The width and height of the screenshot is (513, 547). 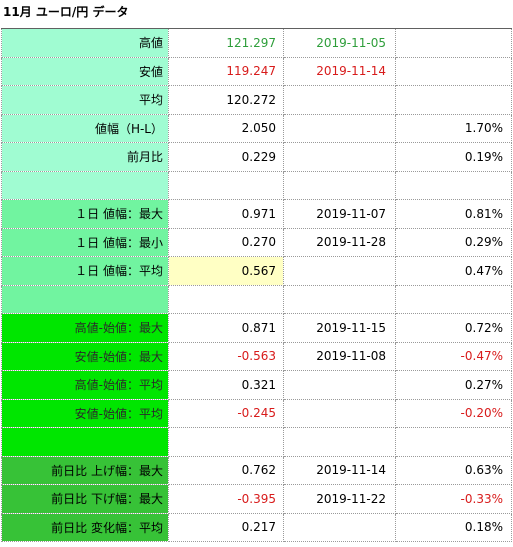 What do you see at coordinates (226, 356) in the screenshot?
I see `row-value: -0.563` at bounding box center [226, 356].